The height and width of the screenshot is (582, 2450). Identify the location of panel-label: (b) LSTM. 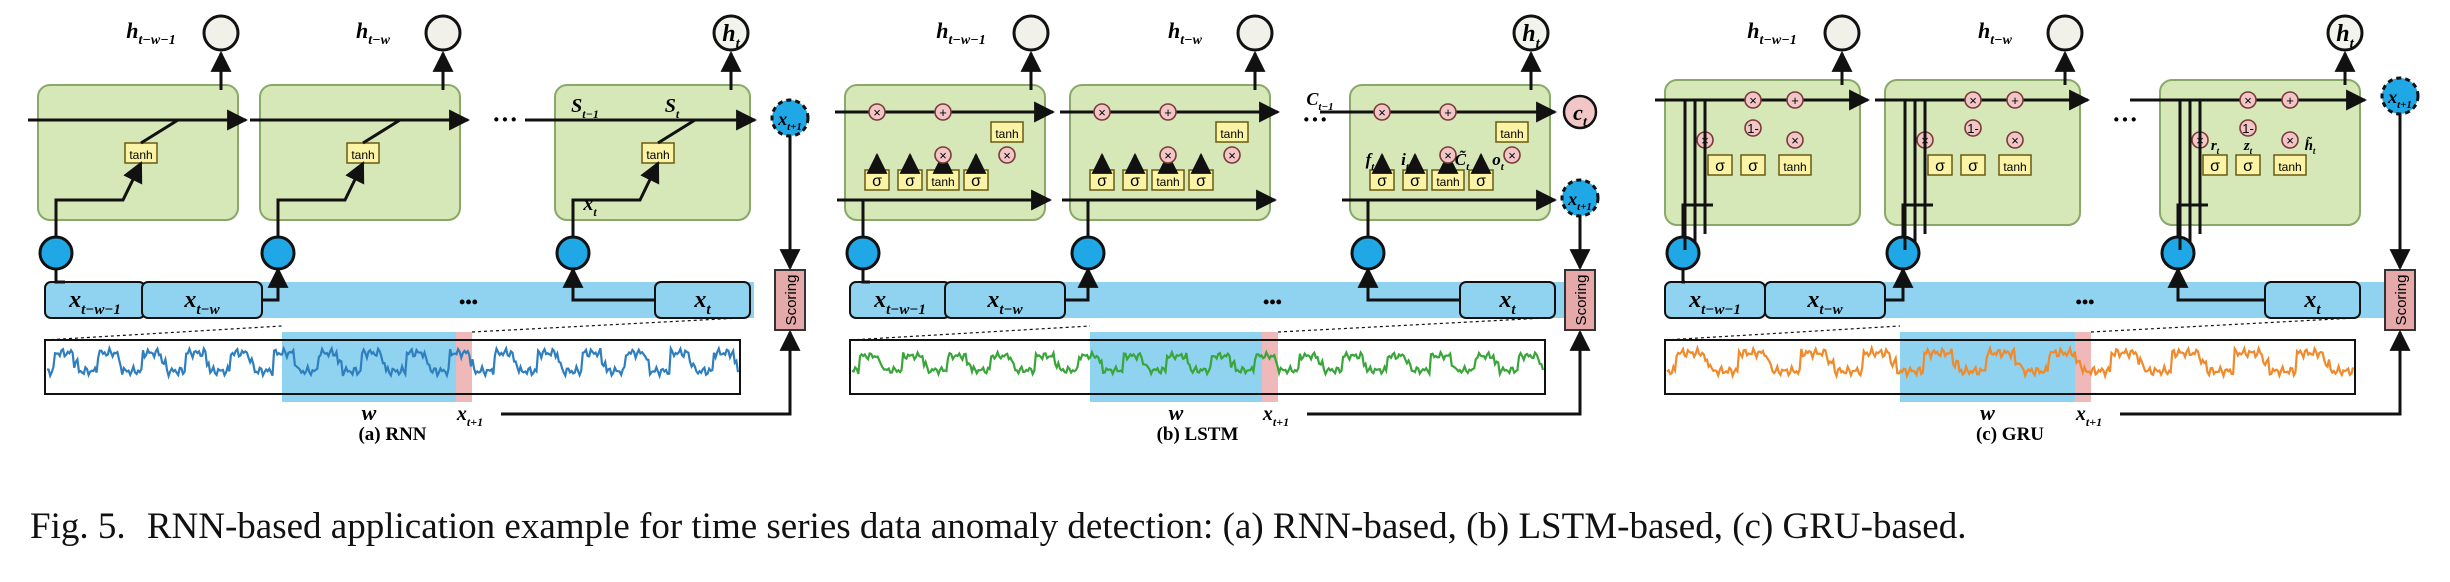
(1198, 434).